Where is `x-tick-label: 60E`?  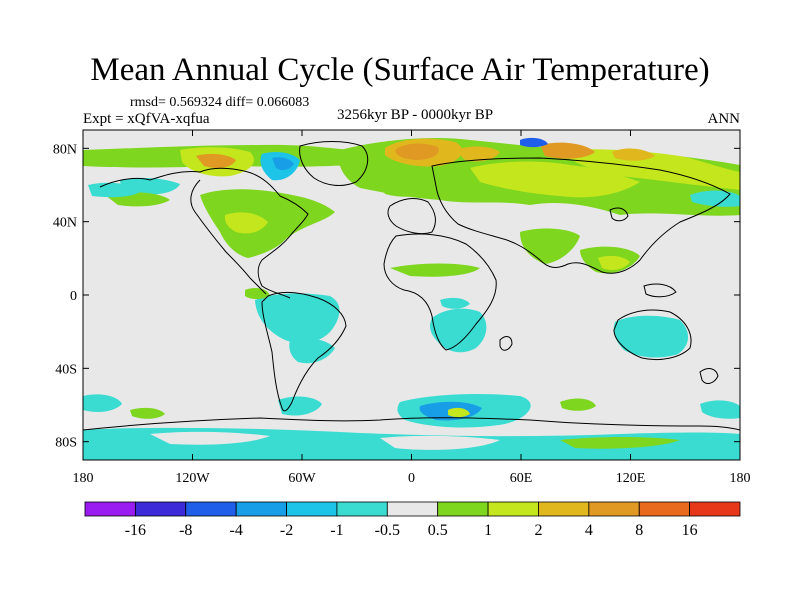
x-tick-label: 60E is located at coordinates (521, 478).